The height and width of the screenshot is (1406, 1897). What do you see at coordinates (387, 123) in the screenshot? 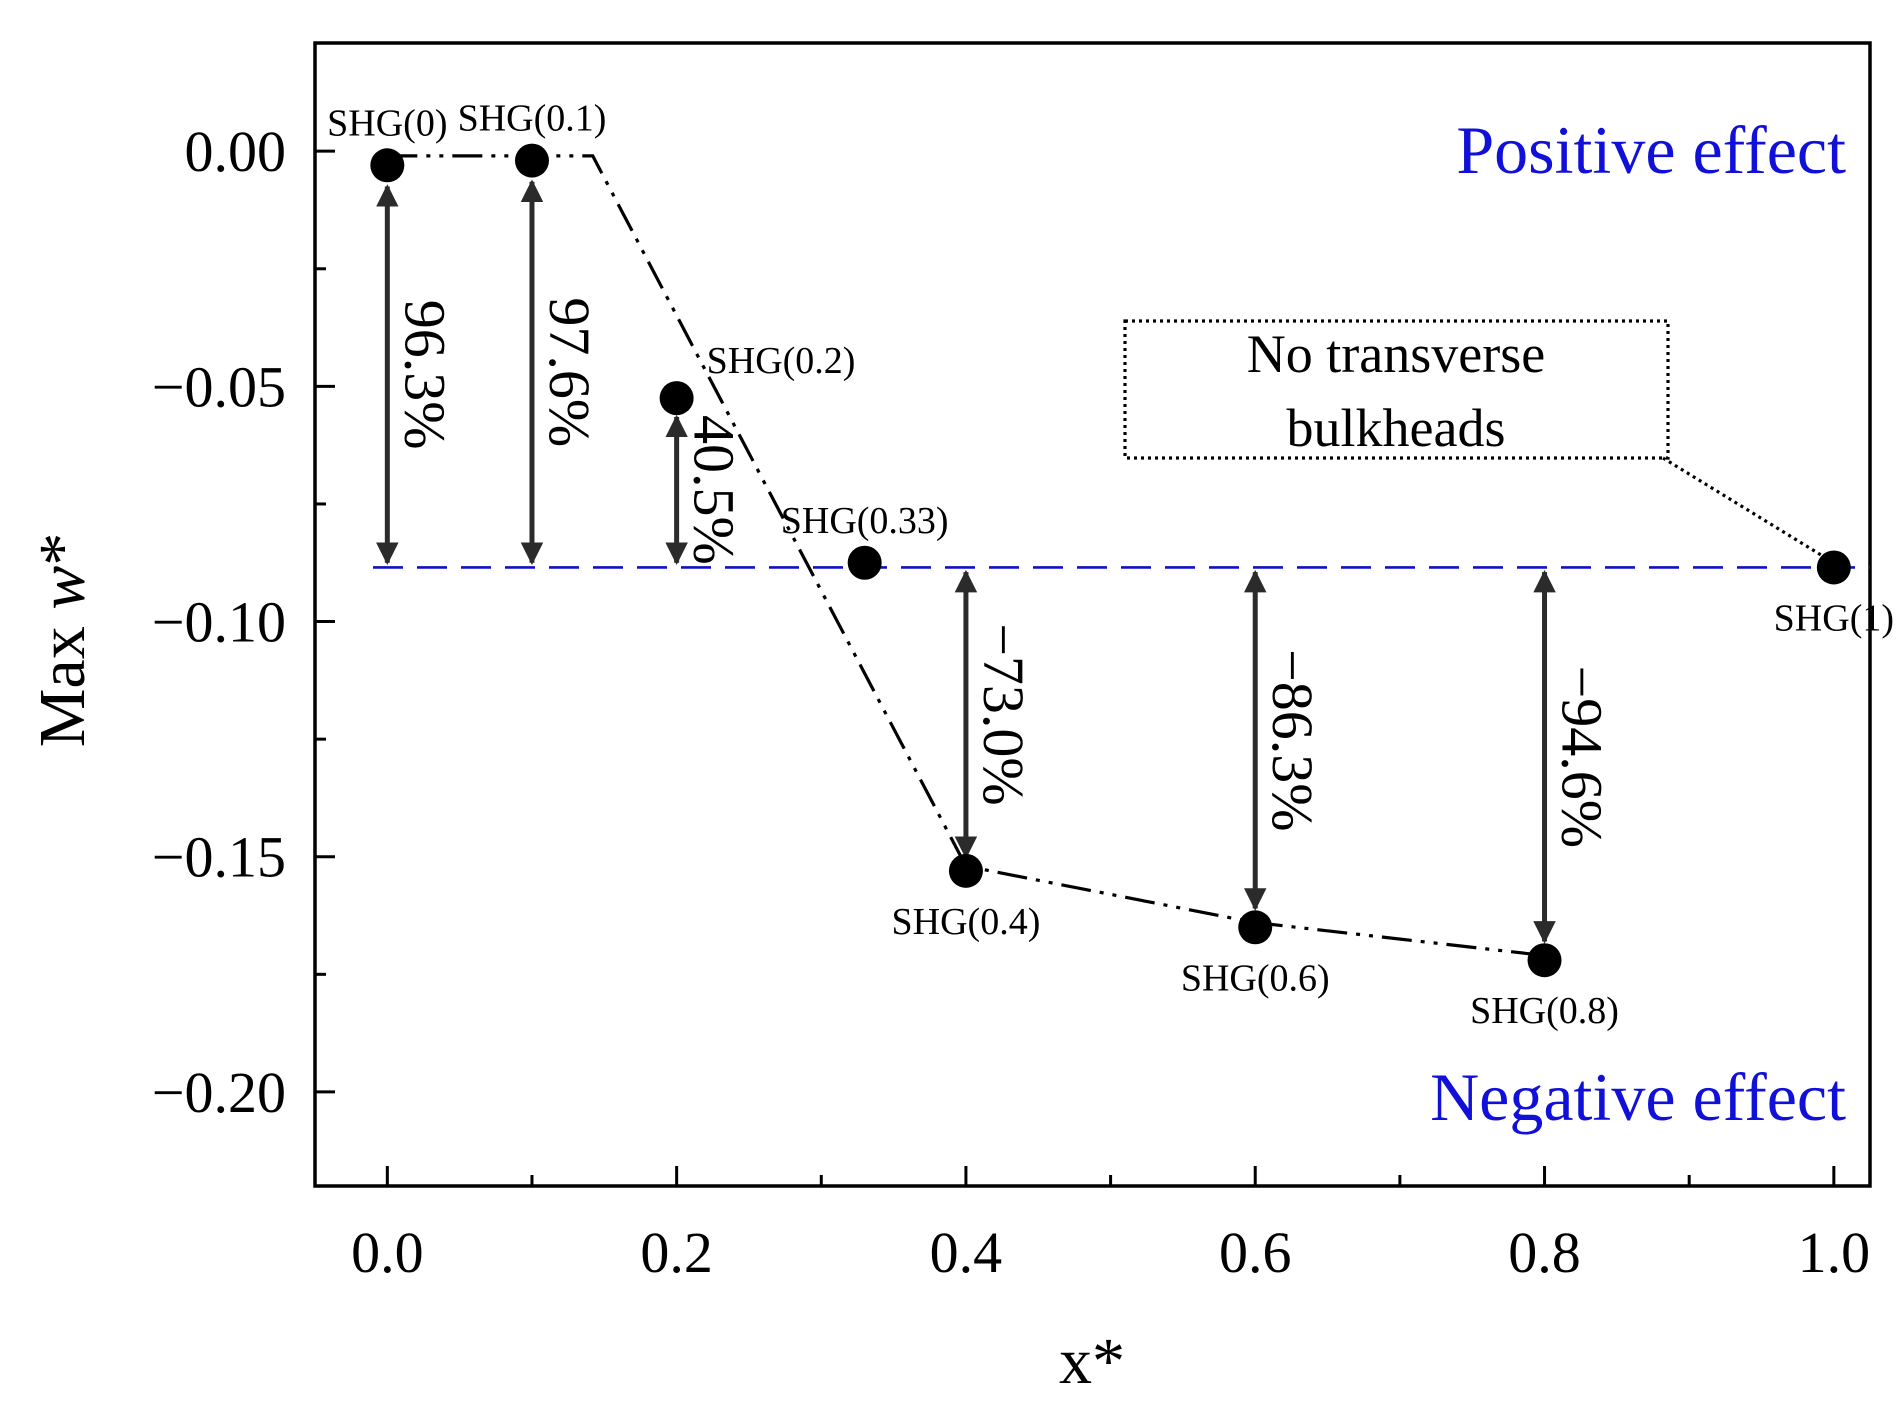
I see `point-label-0: SHG(0)` at bounding box center [387, 123].